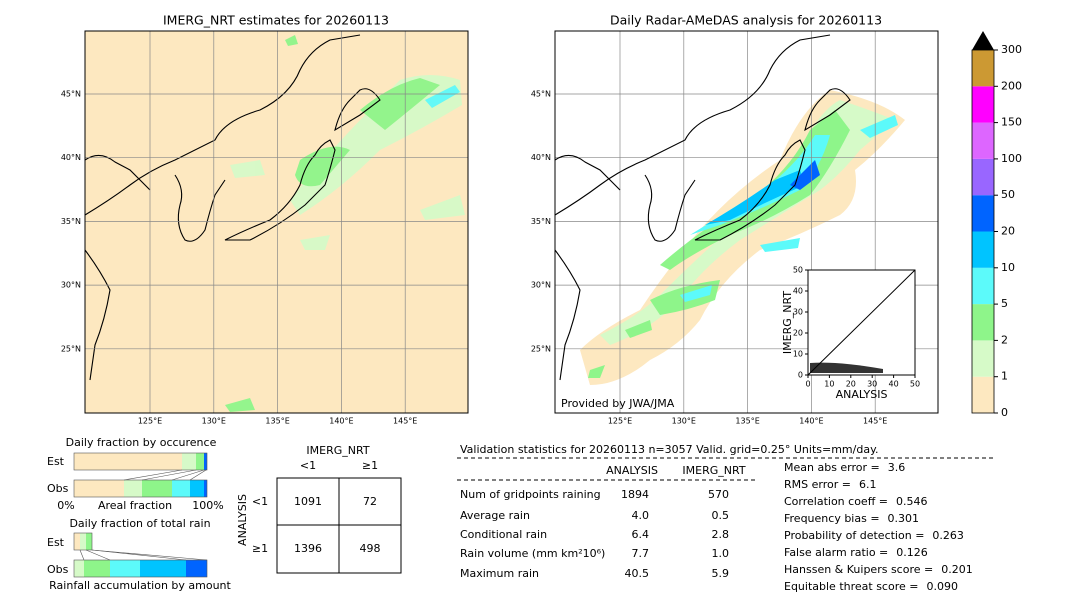 Image resolution: width=1080 pixels, height=612 pixels. Describe the element at coordinates (370, 501) in the screenshot. I see `cell: 72` at that location.